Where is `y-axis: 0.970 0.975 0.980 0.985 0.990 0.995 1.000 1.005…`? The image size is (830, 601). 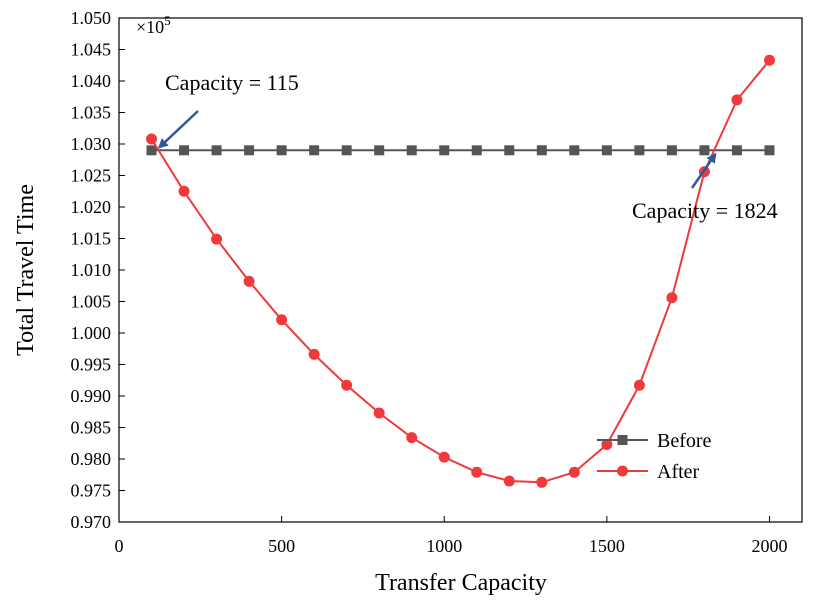 y-axis: 0.970 0.975 0.980 0.985 0.990 0.995 1.000 1.005… is located at coordinates (98, 270).